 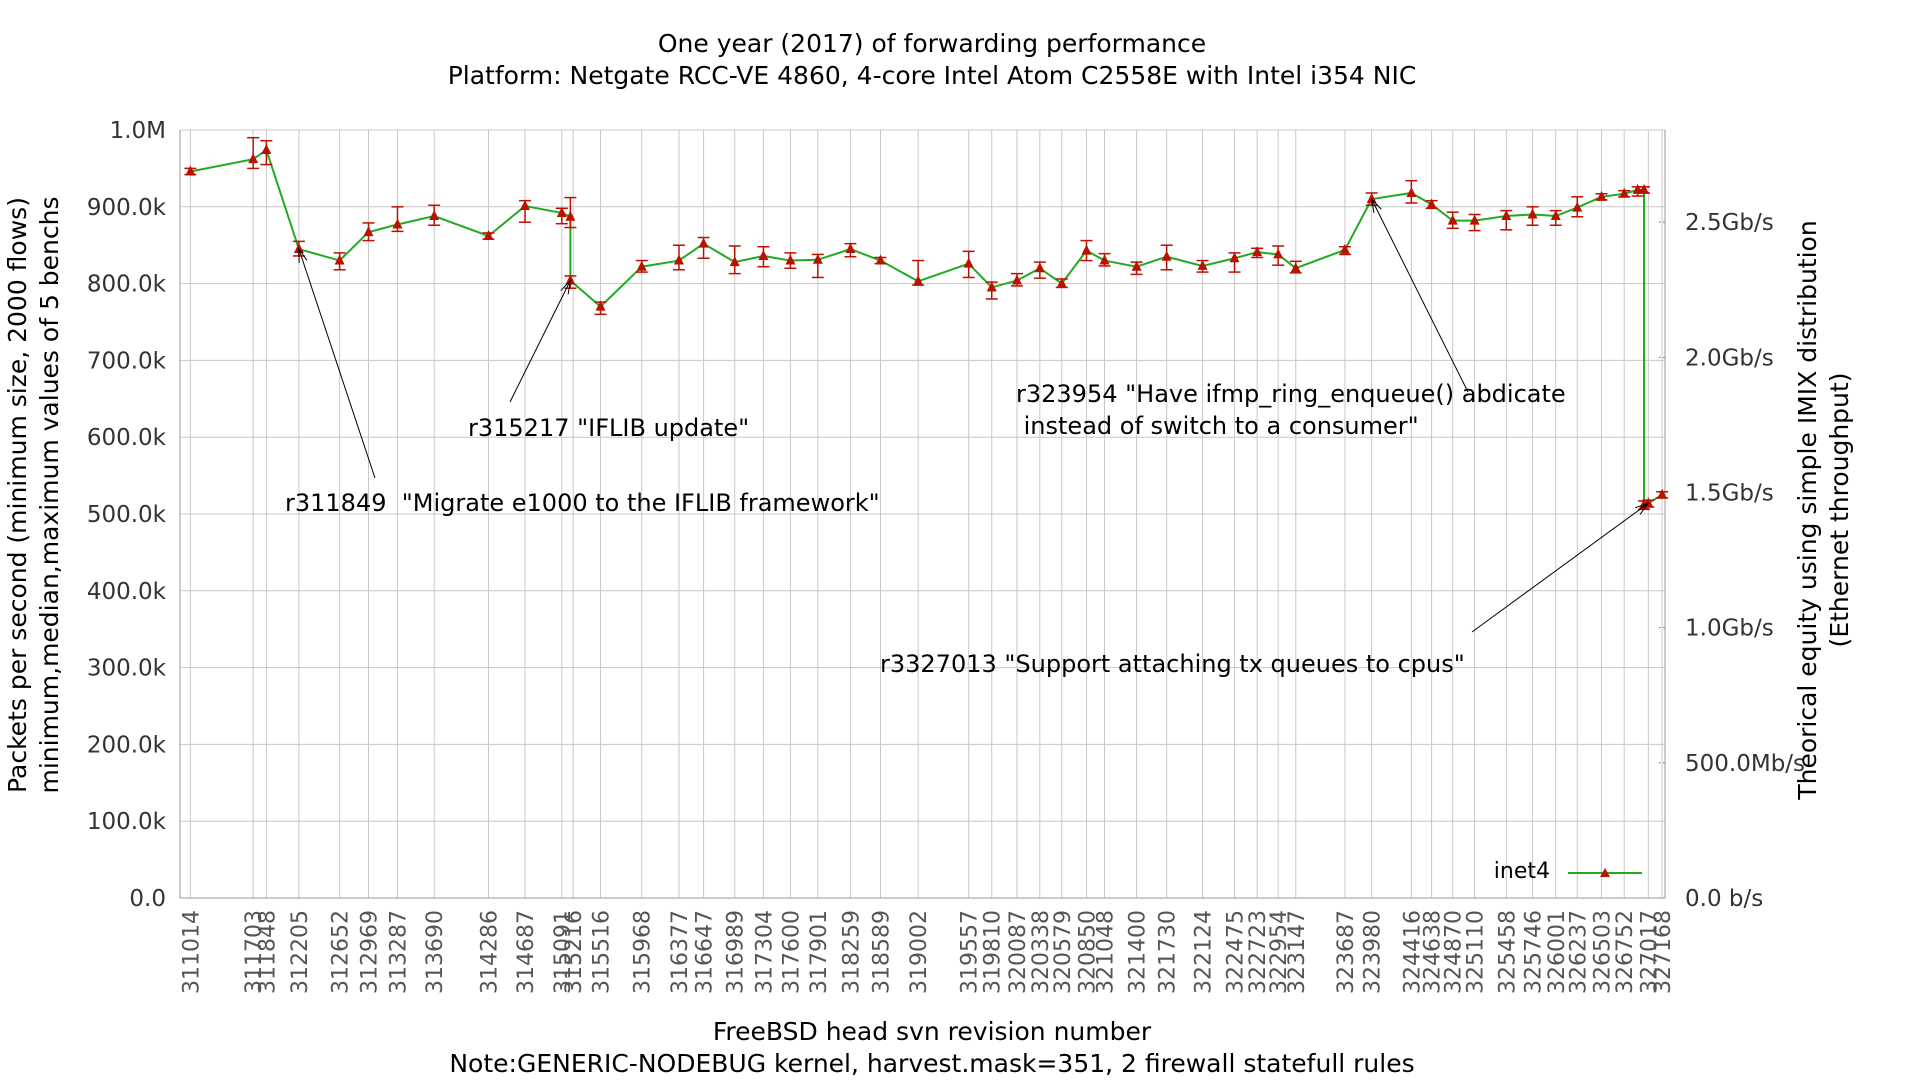 What do you see at coordinates (1138, 952) in the screenshot?
I see `x-tick-label: 321400` at bounding box center [1138, 952].